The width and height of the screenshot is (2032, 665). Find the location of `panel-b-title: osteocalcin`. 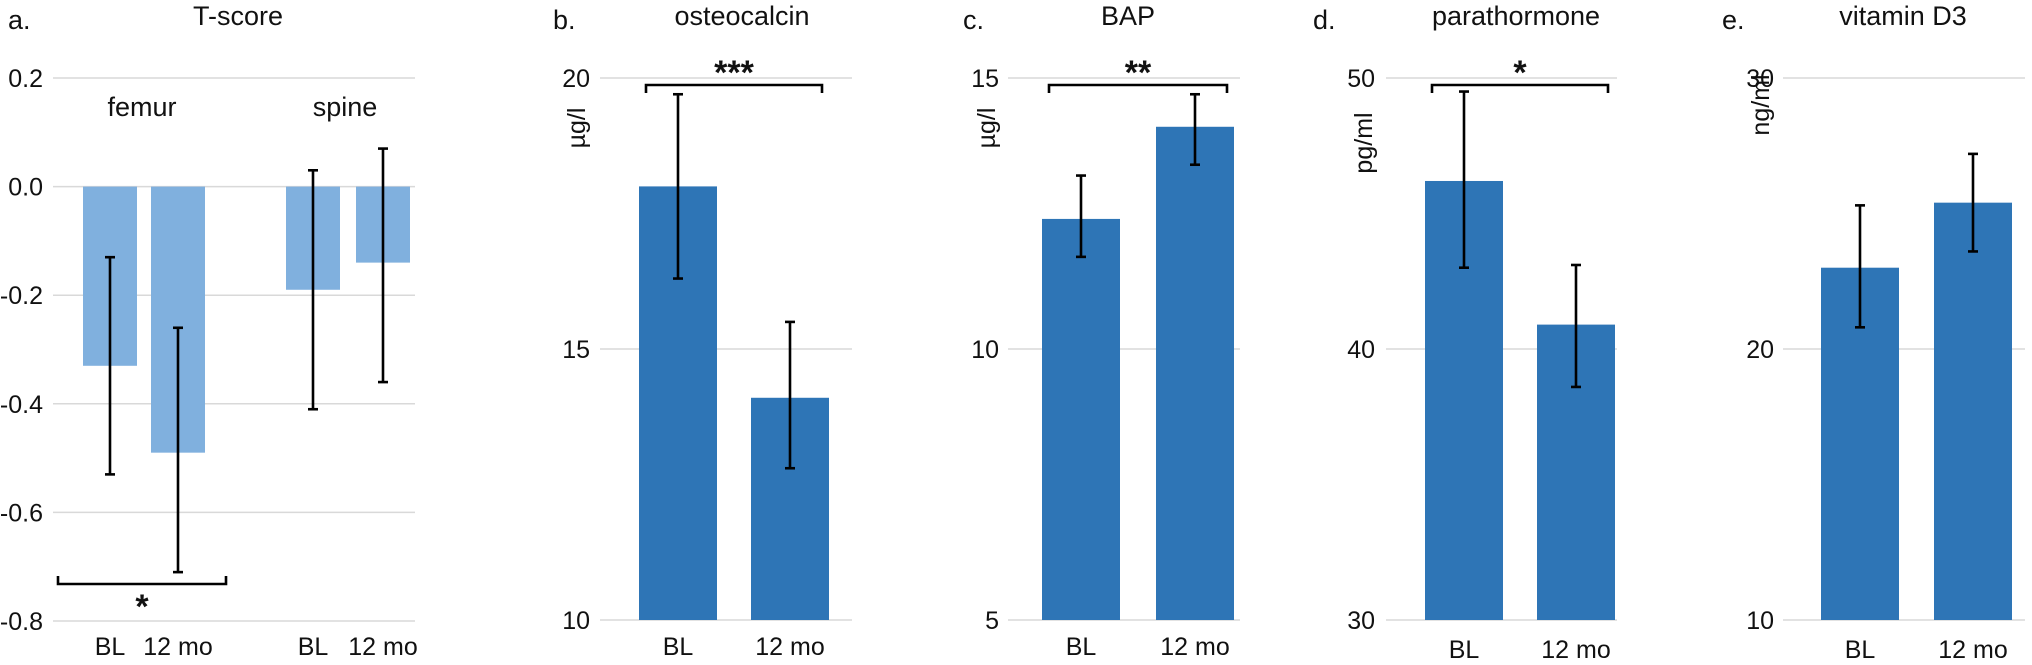

panel-b-title: osteocalcin is located at coordinates (741, 16).